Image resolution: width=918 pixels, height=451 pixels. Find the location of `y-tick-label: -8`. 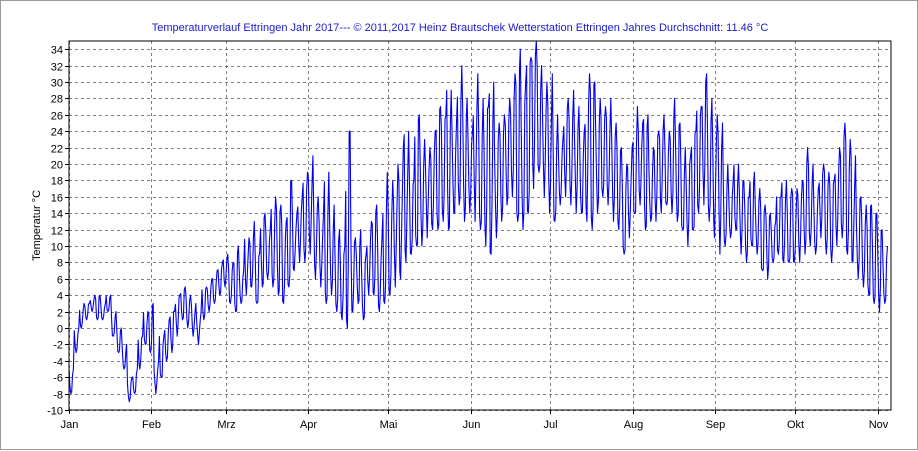

y-tick-label: -8 is located at coordinates (58, 396).